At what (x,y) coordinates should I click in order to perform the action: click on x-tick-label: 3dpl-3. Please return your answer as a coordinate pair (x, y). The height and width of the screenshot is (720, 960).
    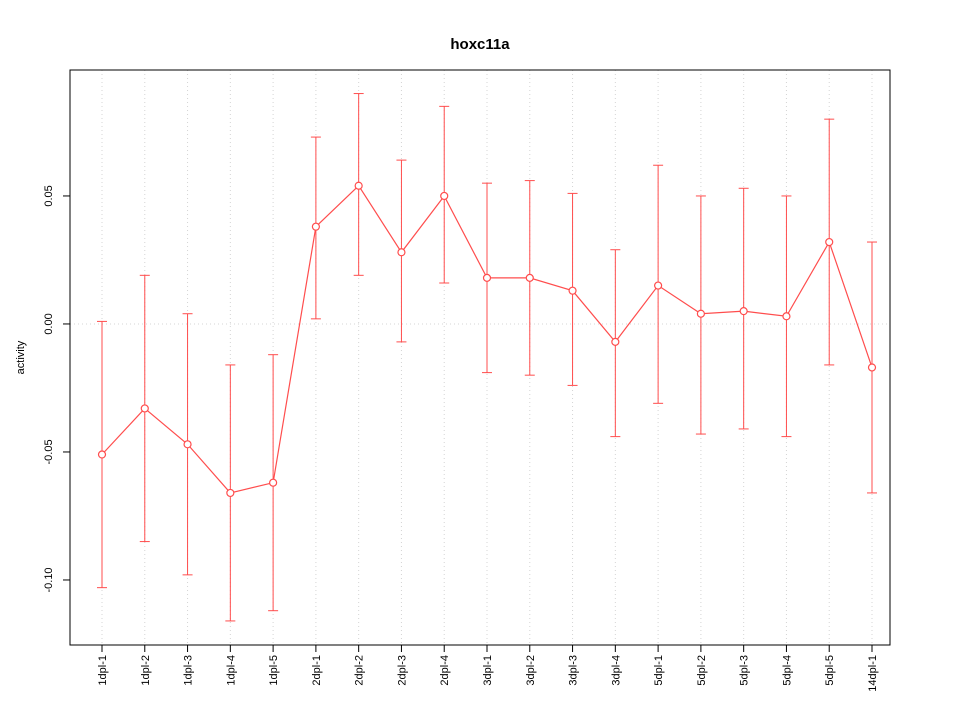
    Looking at the image, I should click on (574, 670).